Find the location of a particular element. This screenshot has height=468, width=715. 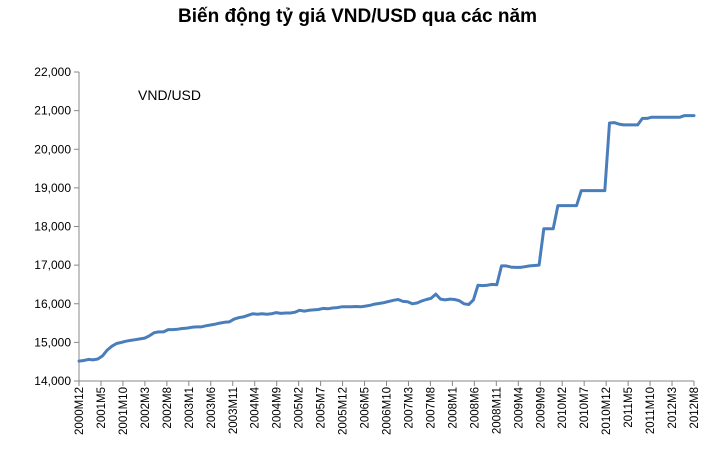

chart-title: Biến động tỷ giá VND/USD qua các năm is located at coordinates (357, 16).